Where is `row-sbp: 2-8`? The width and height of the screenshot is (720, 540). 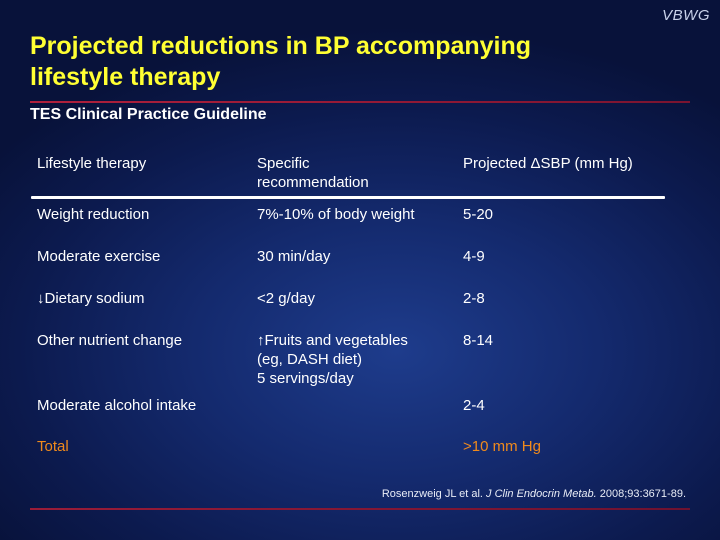
row-sbp: 2-8 is located at coordinates (474, 298).